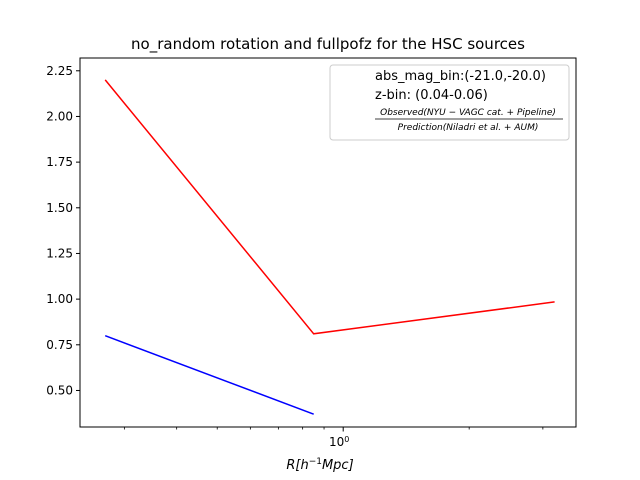  I want to click on legend-fraction-numerator: Observed(NYU − VAGC cat. + Pipeline), so click(468, 113).